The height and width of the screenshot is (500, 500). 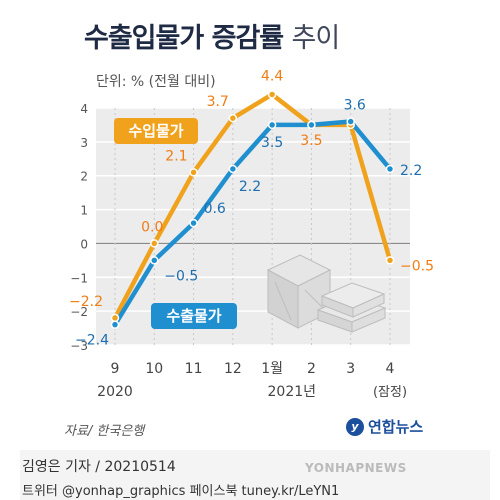 I want to click on y-tick-label: −1, so click(x=79, y=278).